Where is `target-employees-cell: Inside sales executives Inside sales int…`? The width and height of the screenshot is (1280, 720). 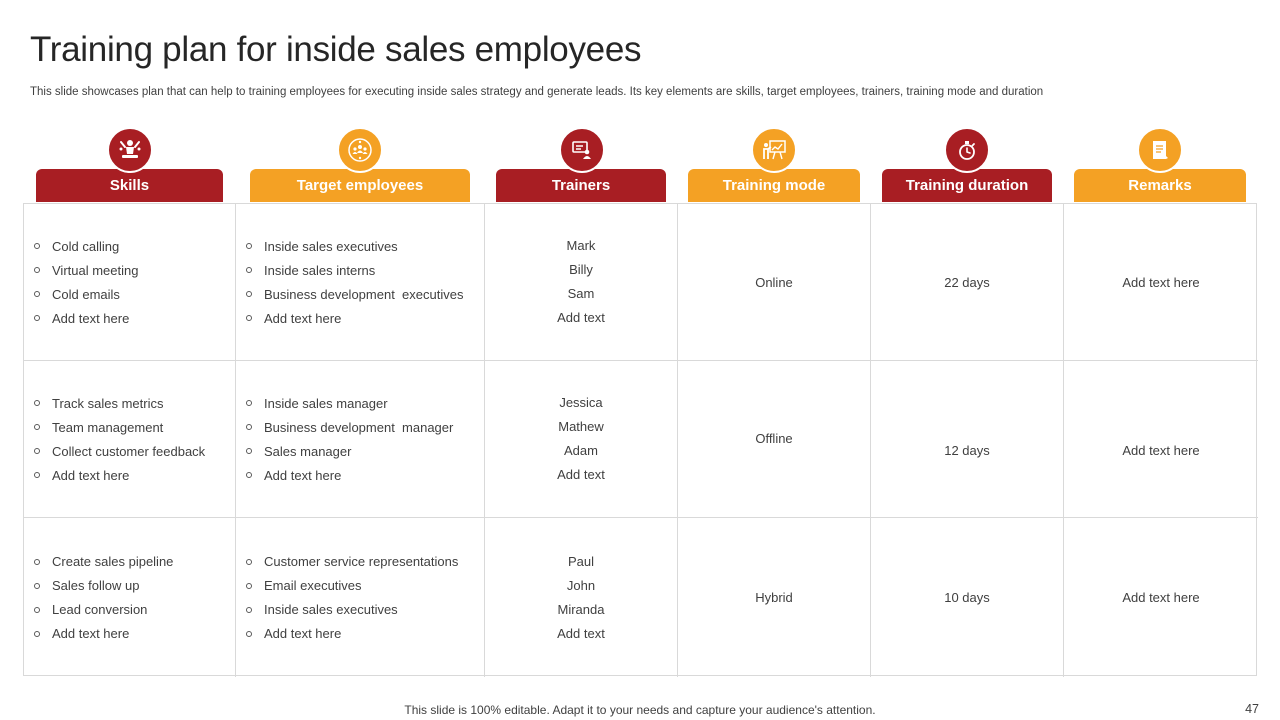 target-employees-cell: Inside sales executives Inside sales int… is located at coordinates (360, 282).